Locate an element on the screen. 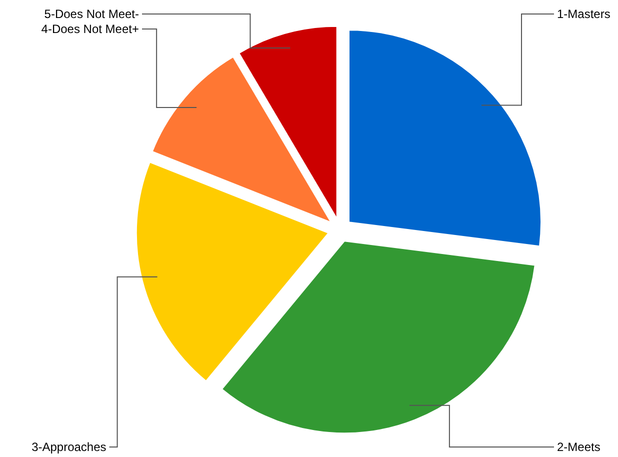 The width and height of the screenshot is (618, 457). slice-label: 2-Meets is located at coordinates (578, 447).